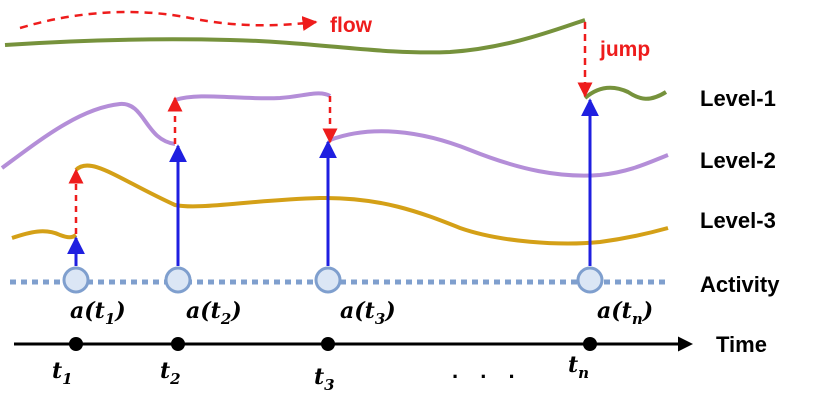 The height and width of the screenshot is (407, 822). What do you see at coordinates (44, 234) in the screenshot?
I see `level3-curve-seg1` at bounding box center [44, 234].